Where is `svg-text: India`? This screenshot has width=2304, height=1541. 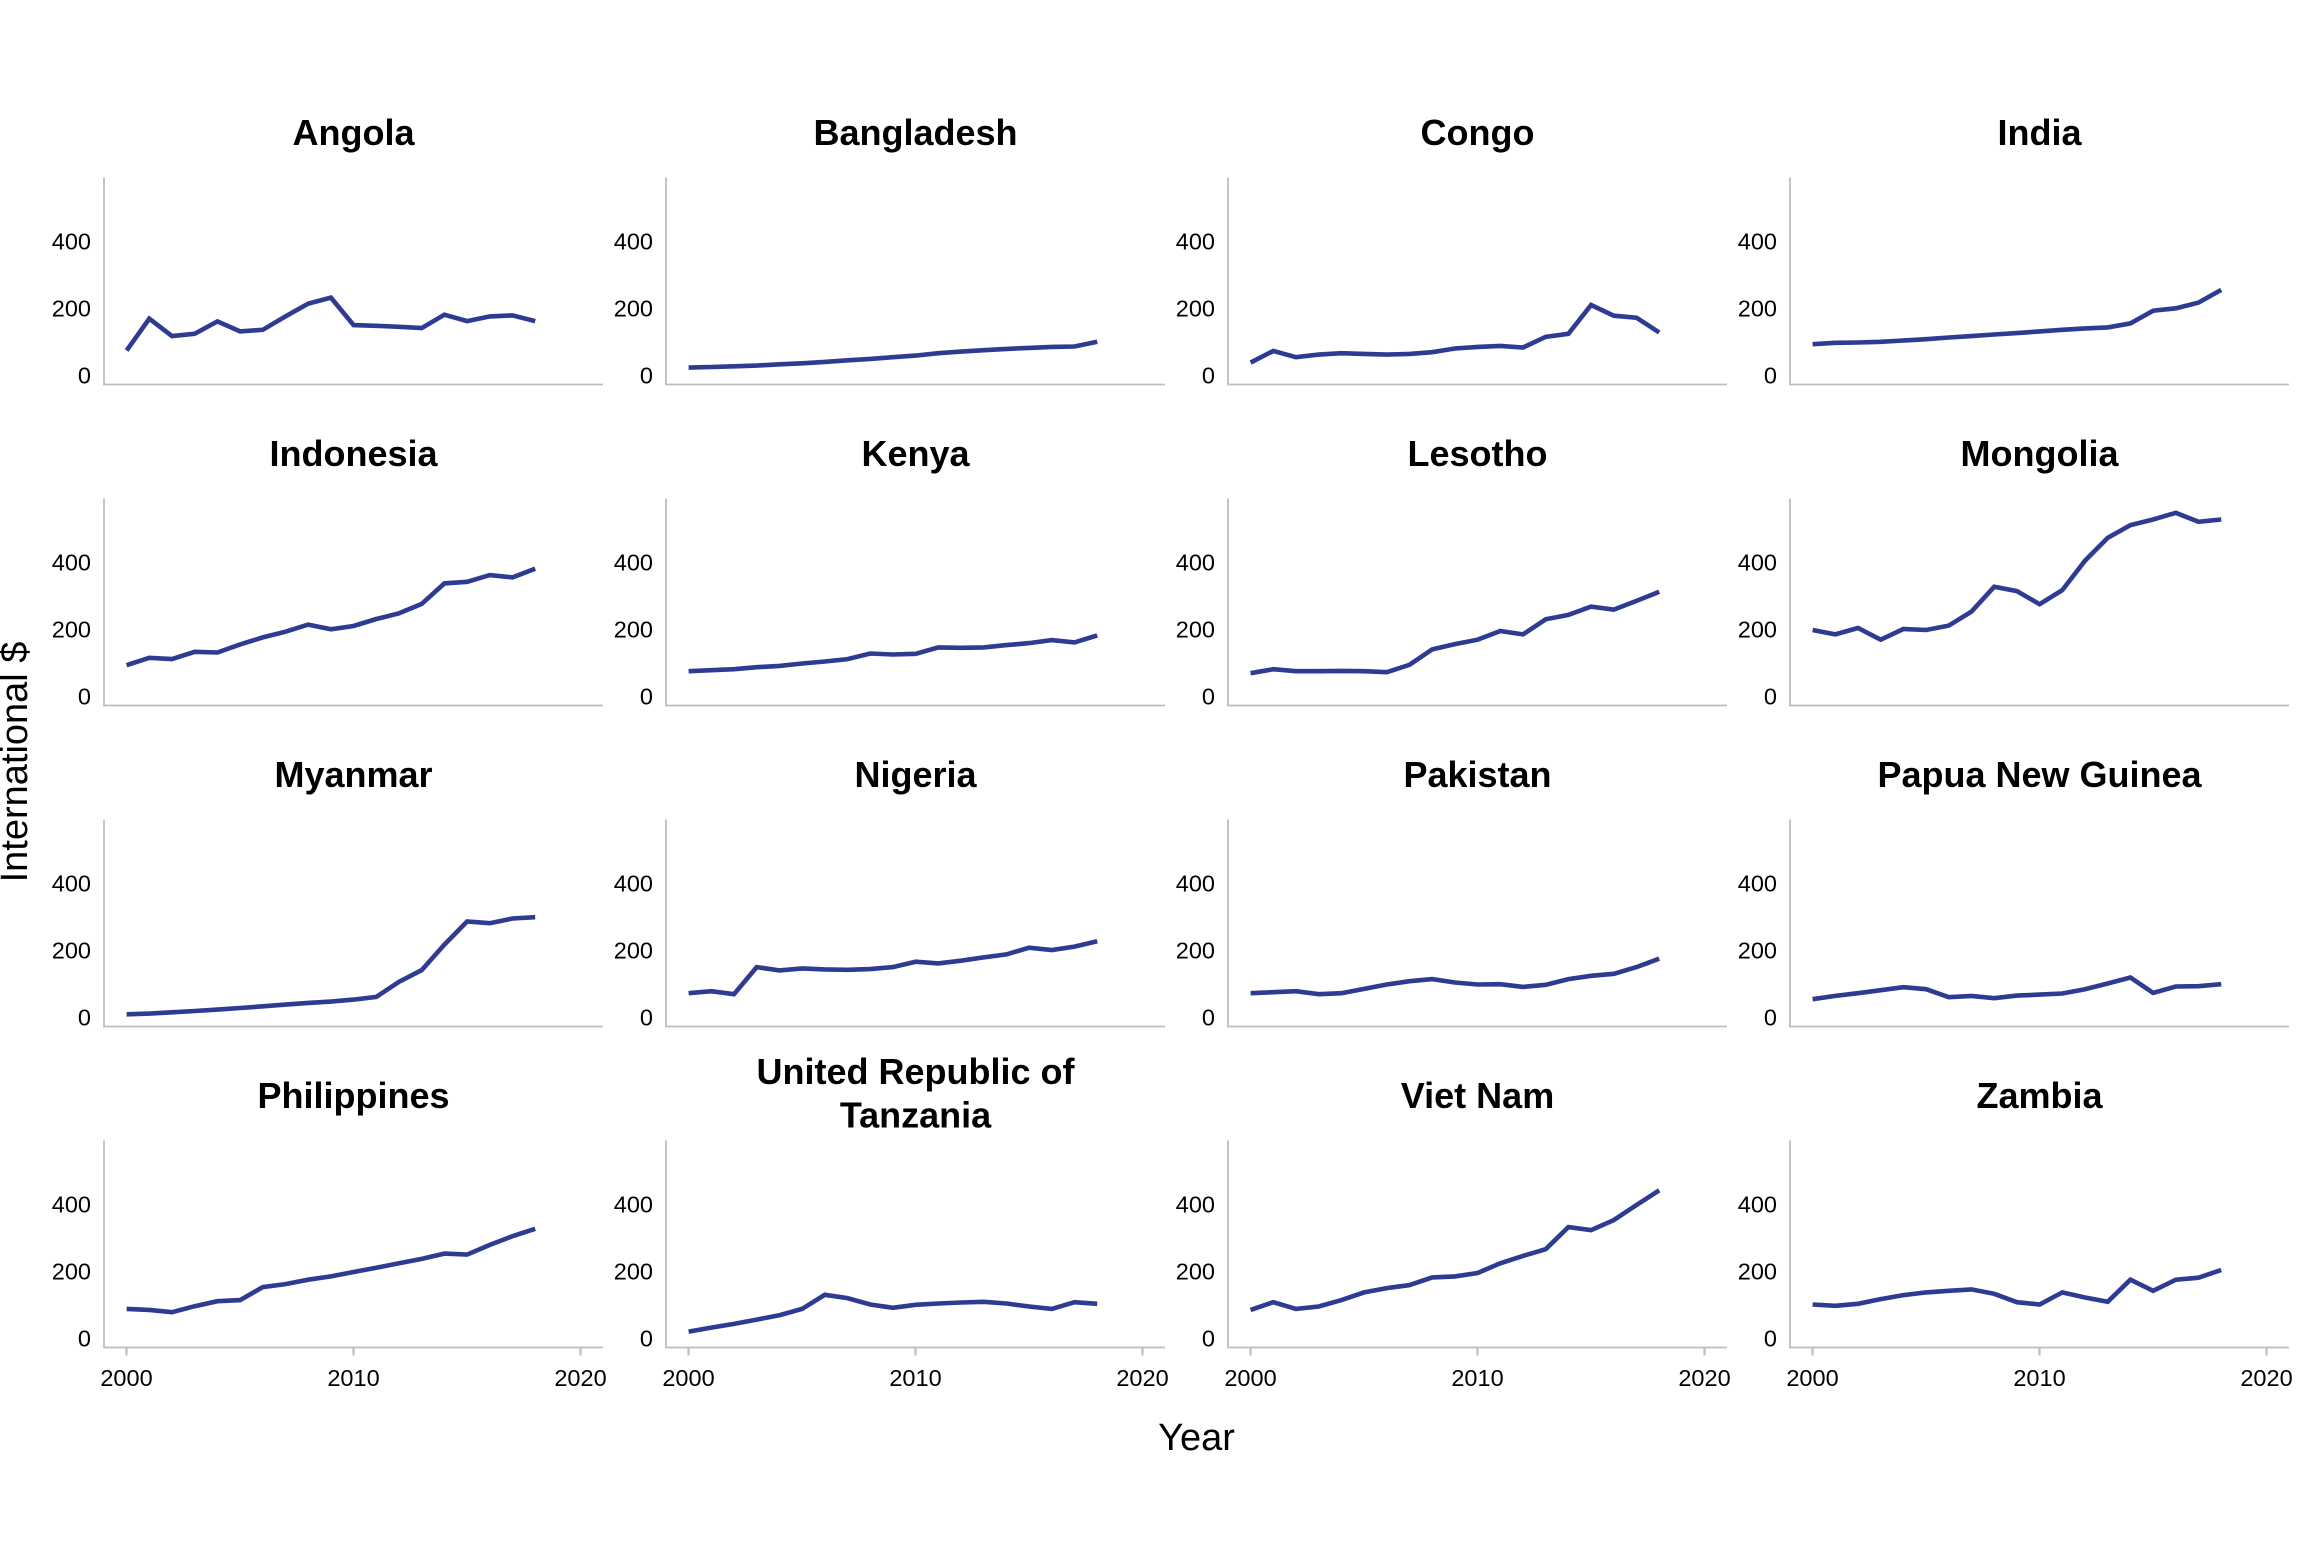
svg-text: India is located at coordinates (2039, 132).